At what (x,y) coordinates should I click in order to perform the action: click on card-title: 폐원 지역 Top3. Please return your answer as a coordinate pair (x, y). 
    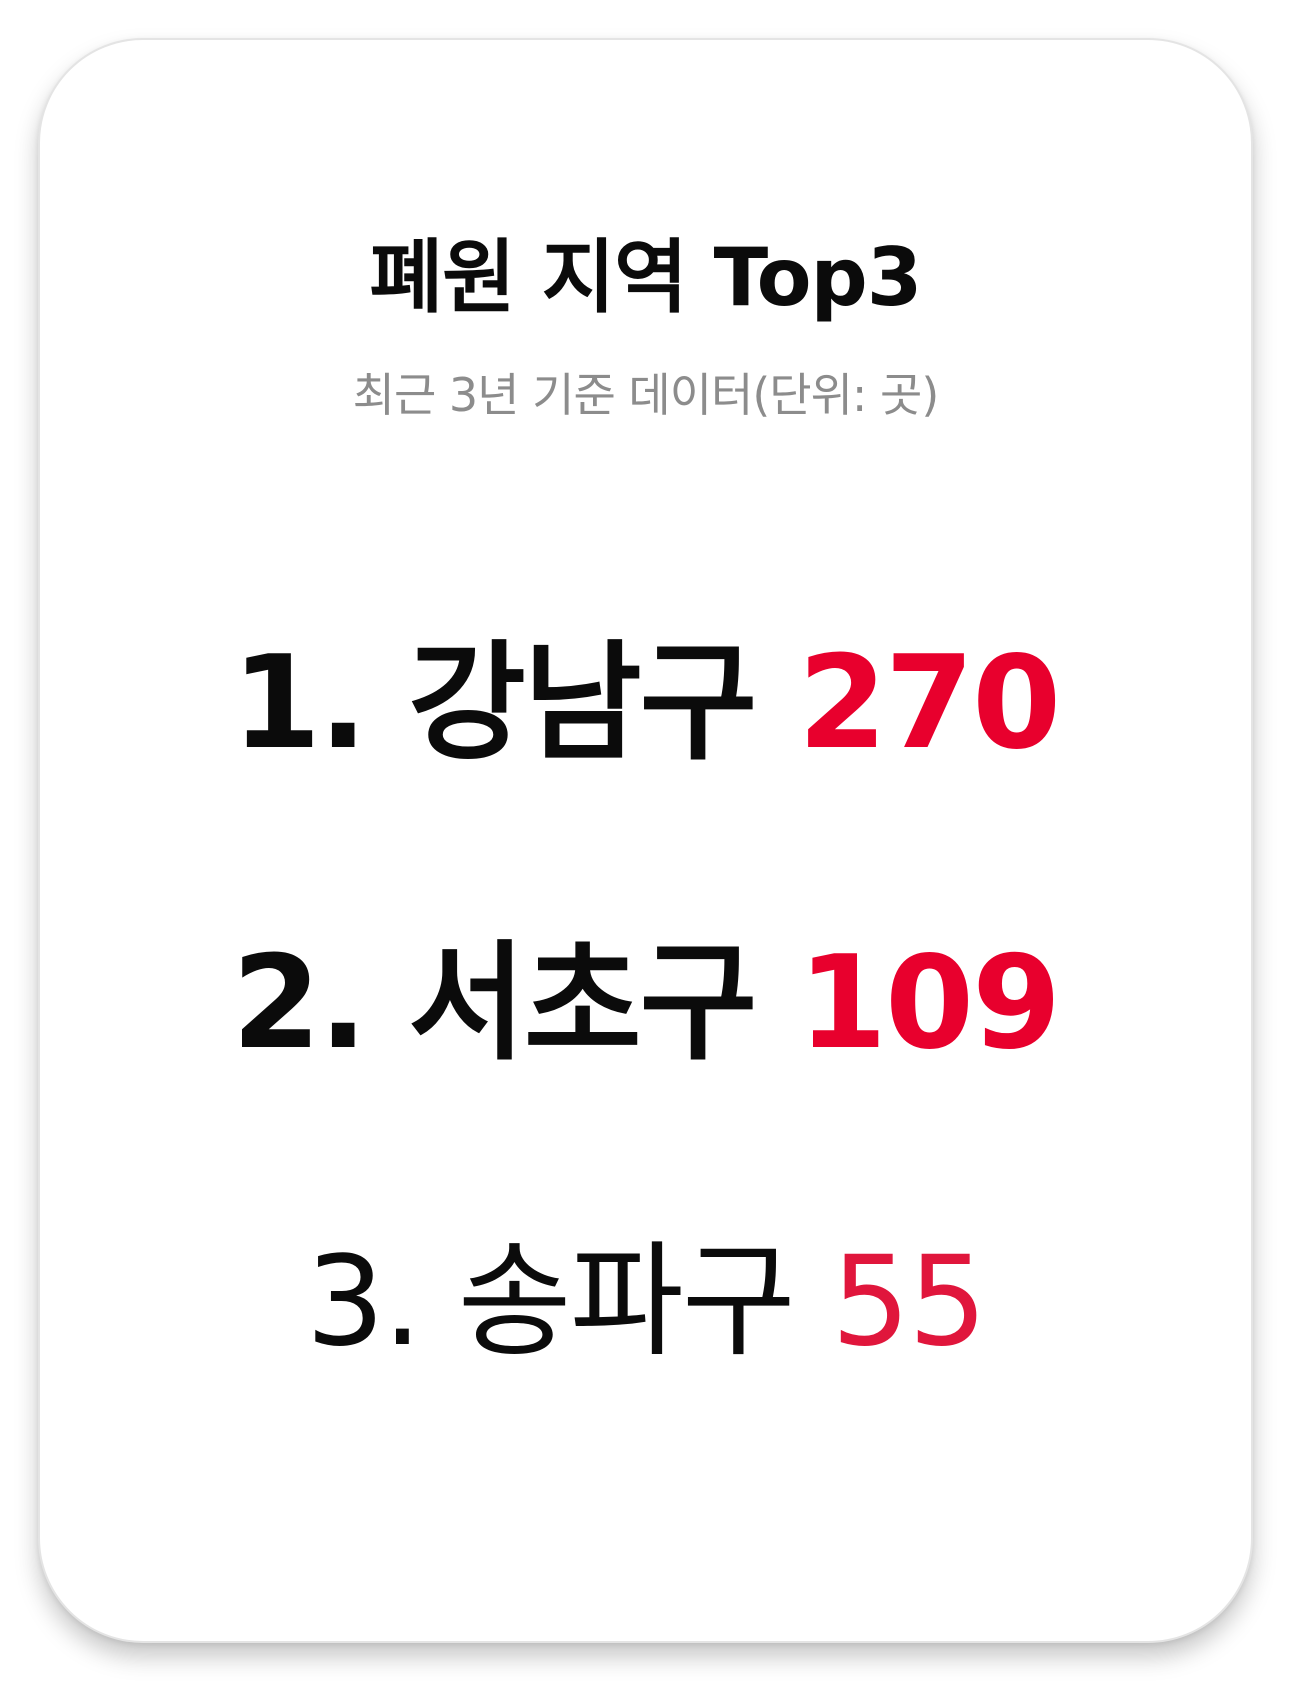
    Looking at the image, I should click on (646, 277).